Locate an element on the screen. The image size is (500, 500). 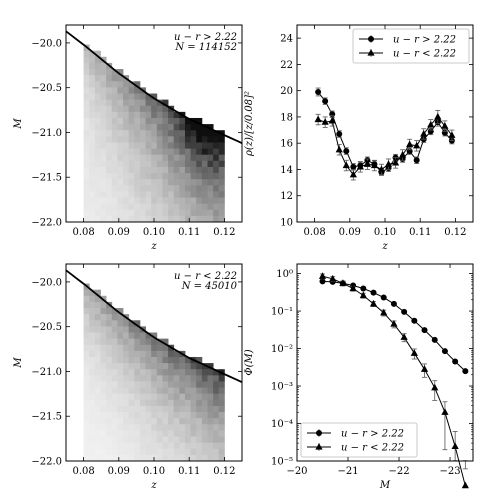
lum_func-xtick-label: −21 is located at coordinates (347, 471).